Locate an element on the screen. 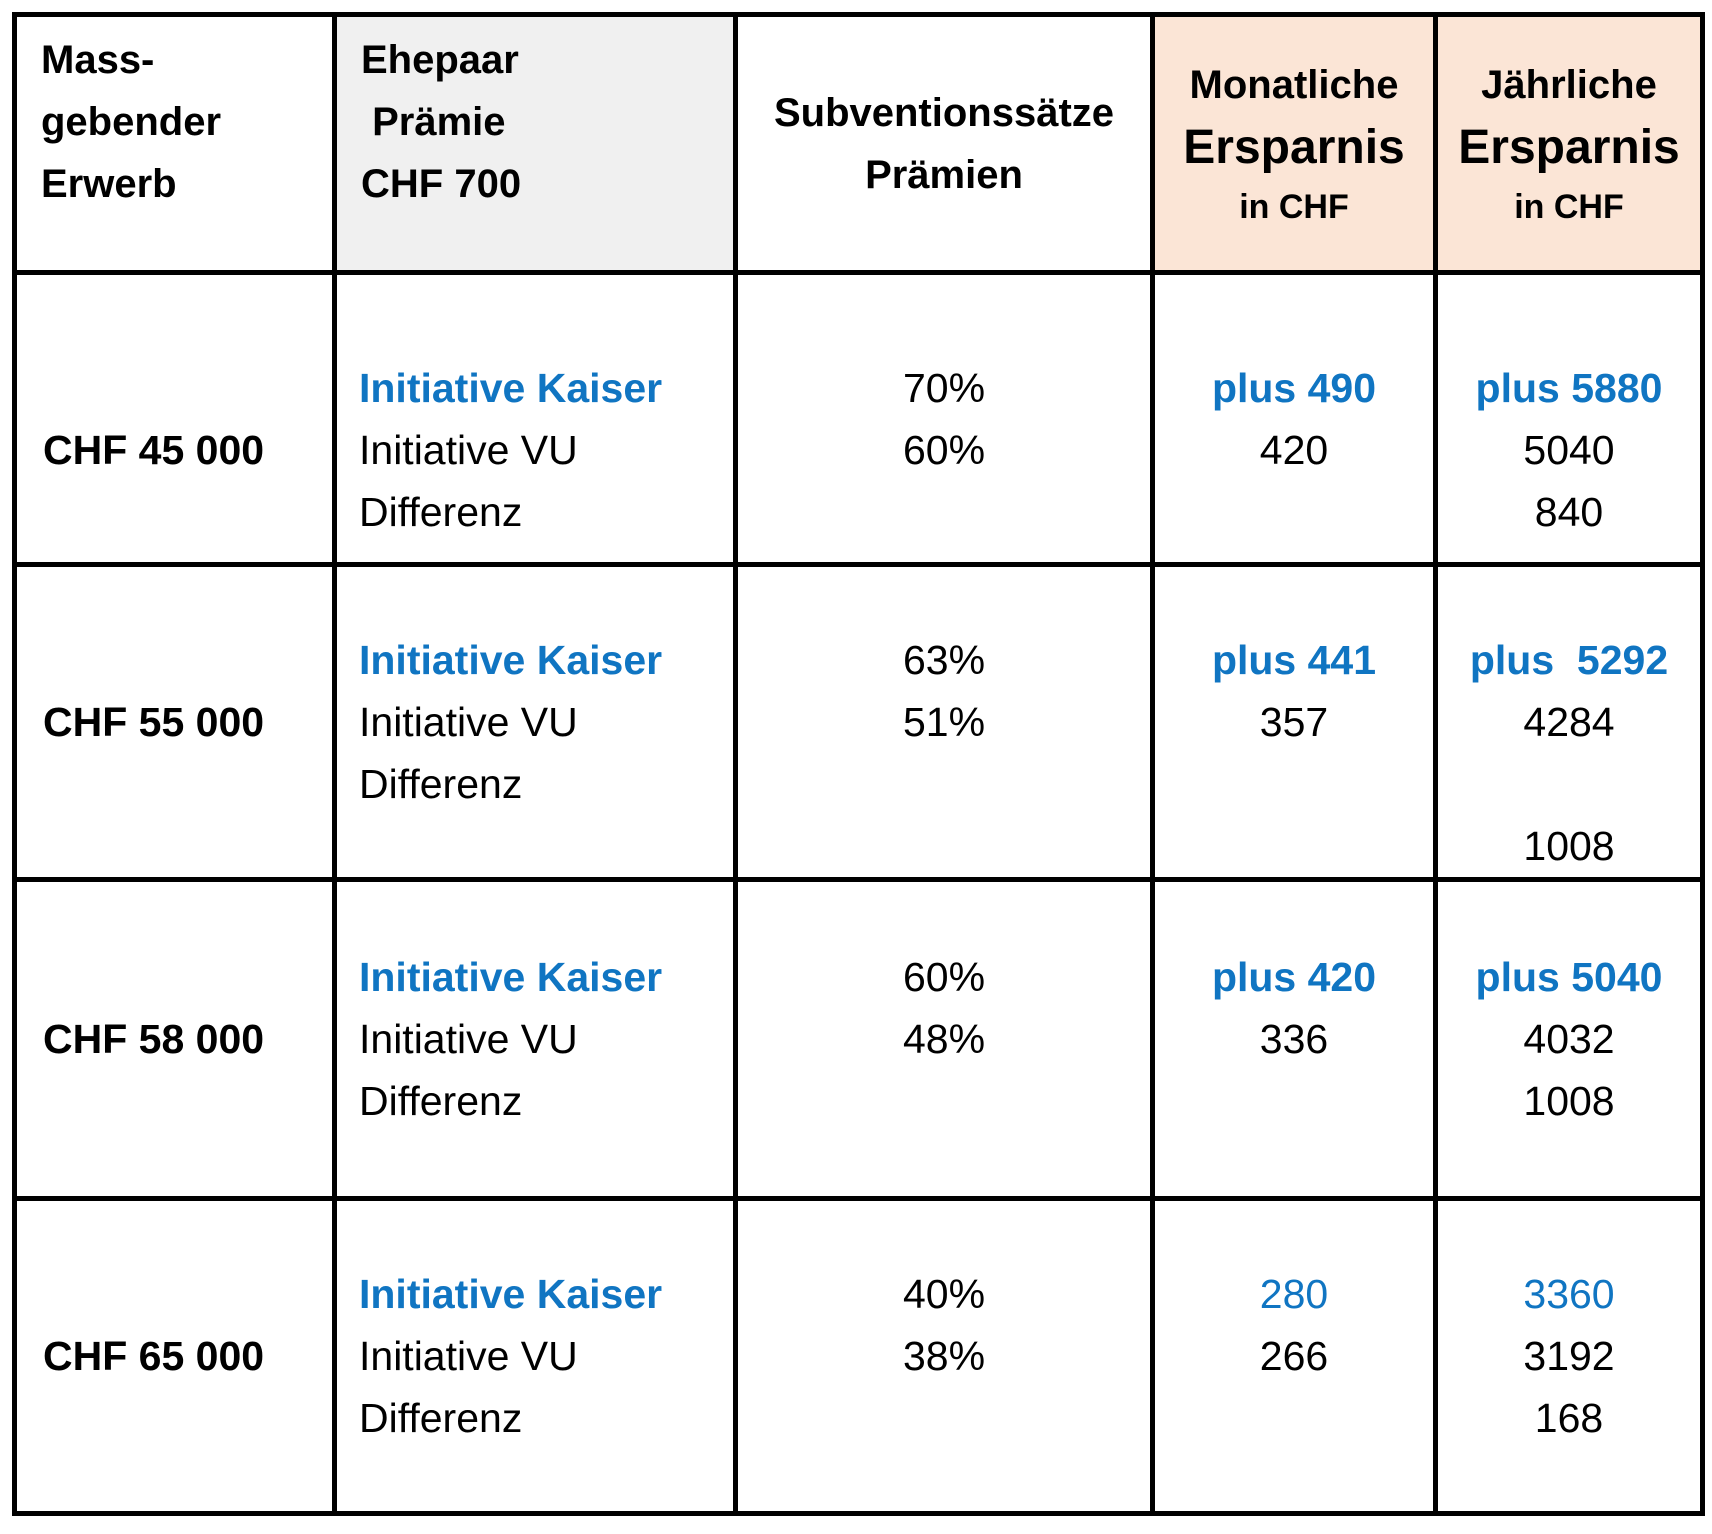  row-chf-65000-cell-yearly-savings: 3360 3192 168 is located at coordinates (1569, 1356).